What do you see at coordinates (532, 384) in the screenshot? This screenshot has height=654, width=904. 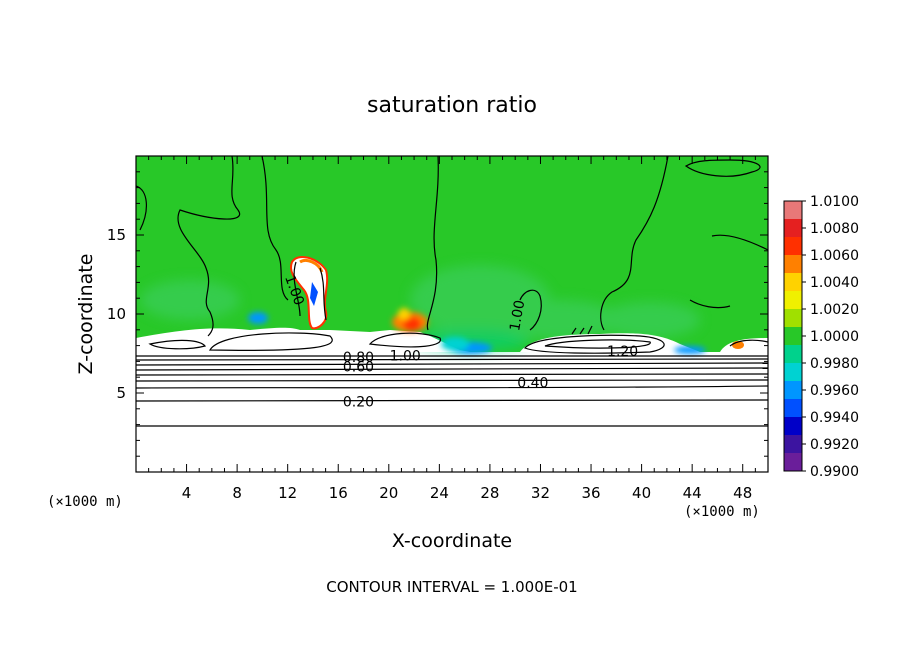 I see `contour-label: 0.40` at bounding box center [532, 384].